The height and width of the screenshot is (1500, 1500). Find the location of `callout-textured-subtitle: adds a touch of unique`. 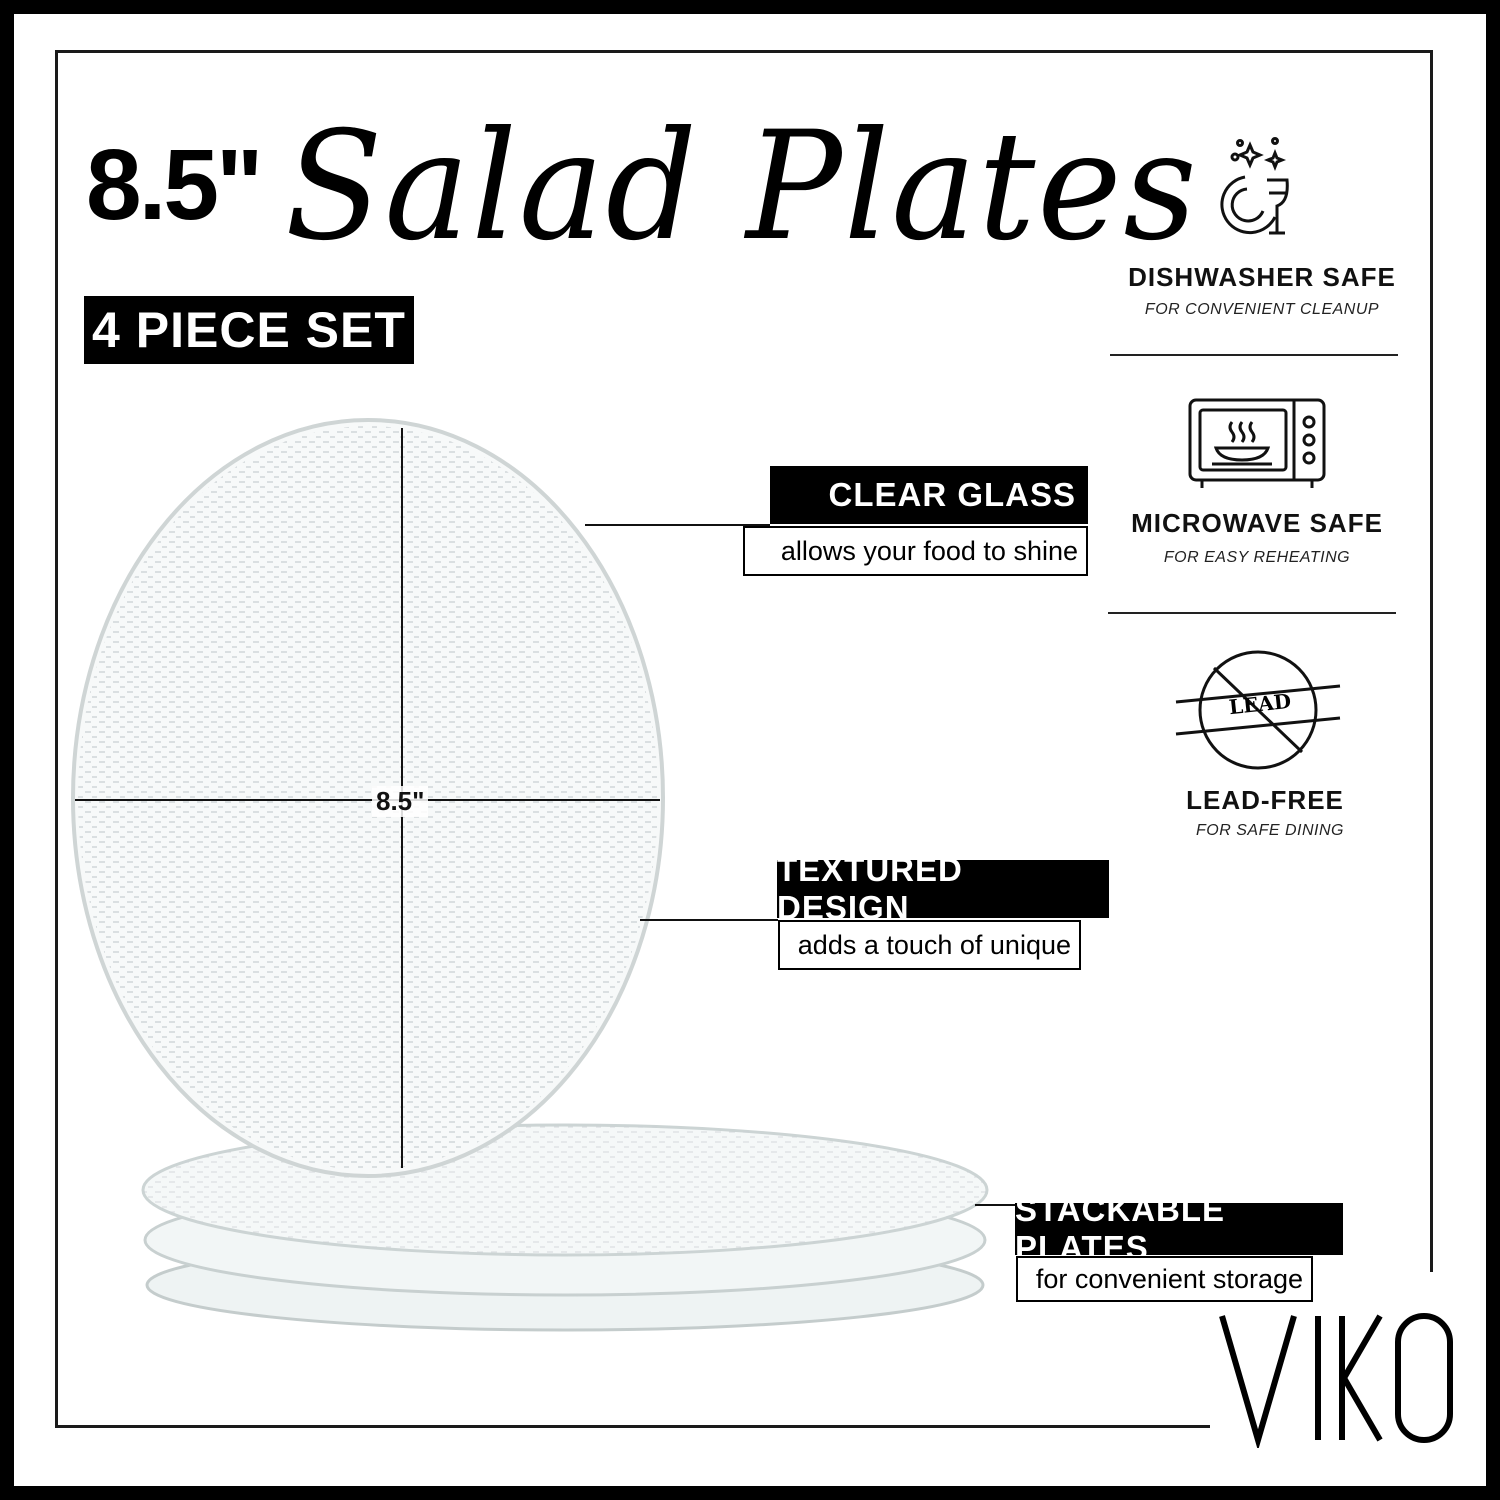

callout-textured-subtitle: adds a touch of unique is located at coordinates (929, 945).